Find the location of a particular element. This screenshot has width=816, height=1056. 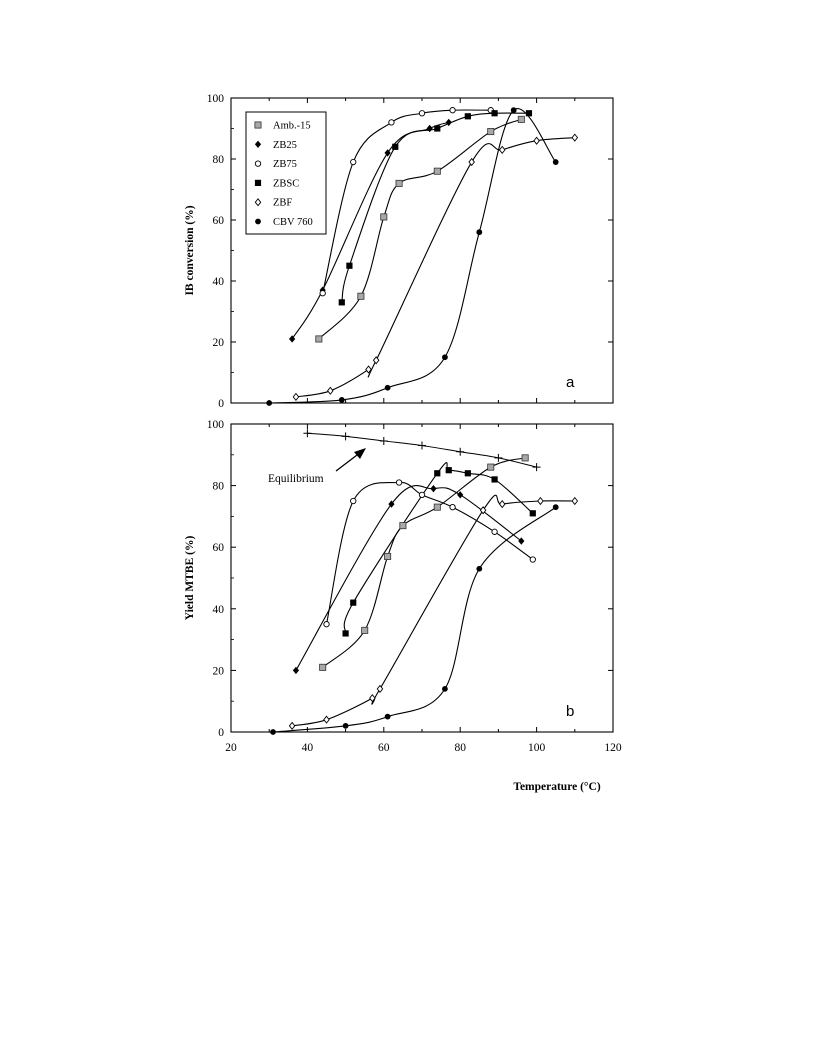

panel-b-curve-zbf is located at coordinates (433, 610).